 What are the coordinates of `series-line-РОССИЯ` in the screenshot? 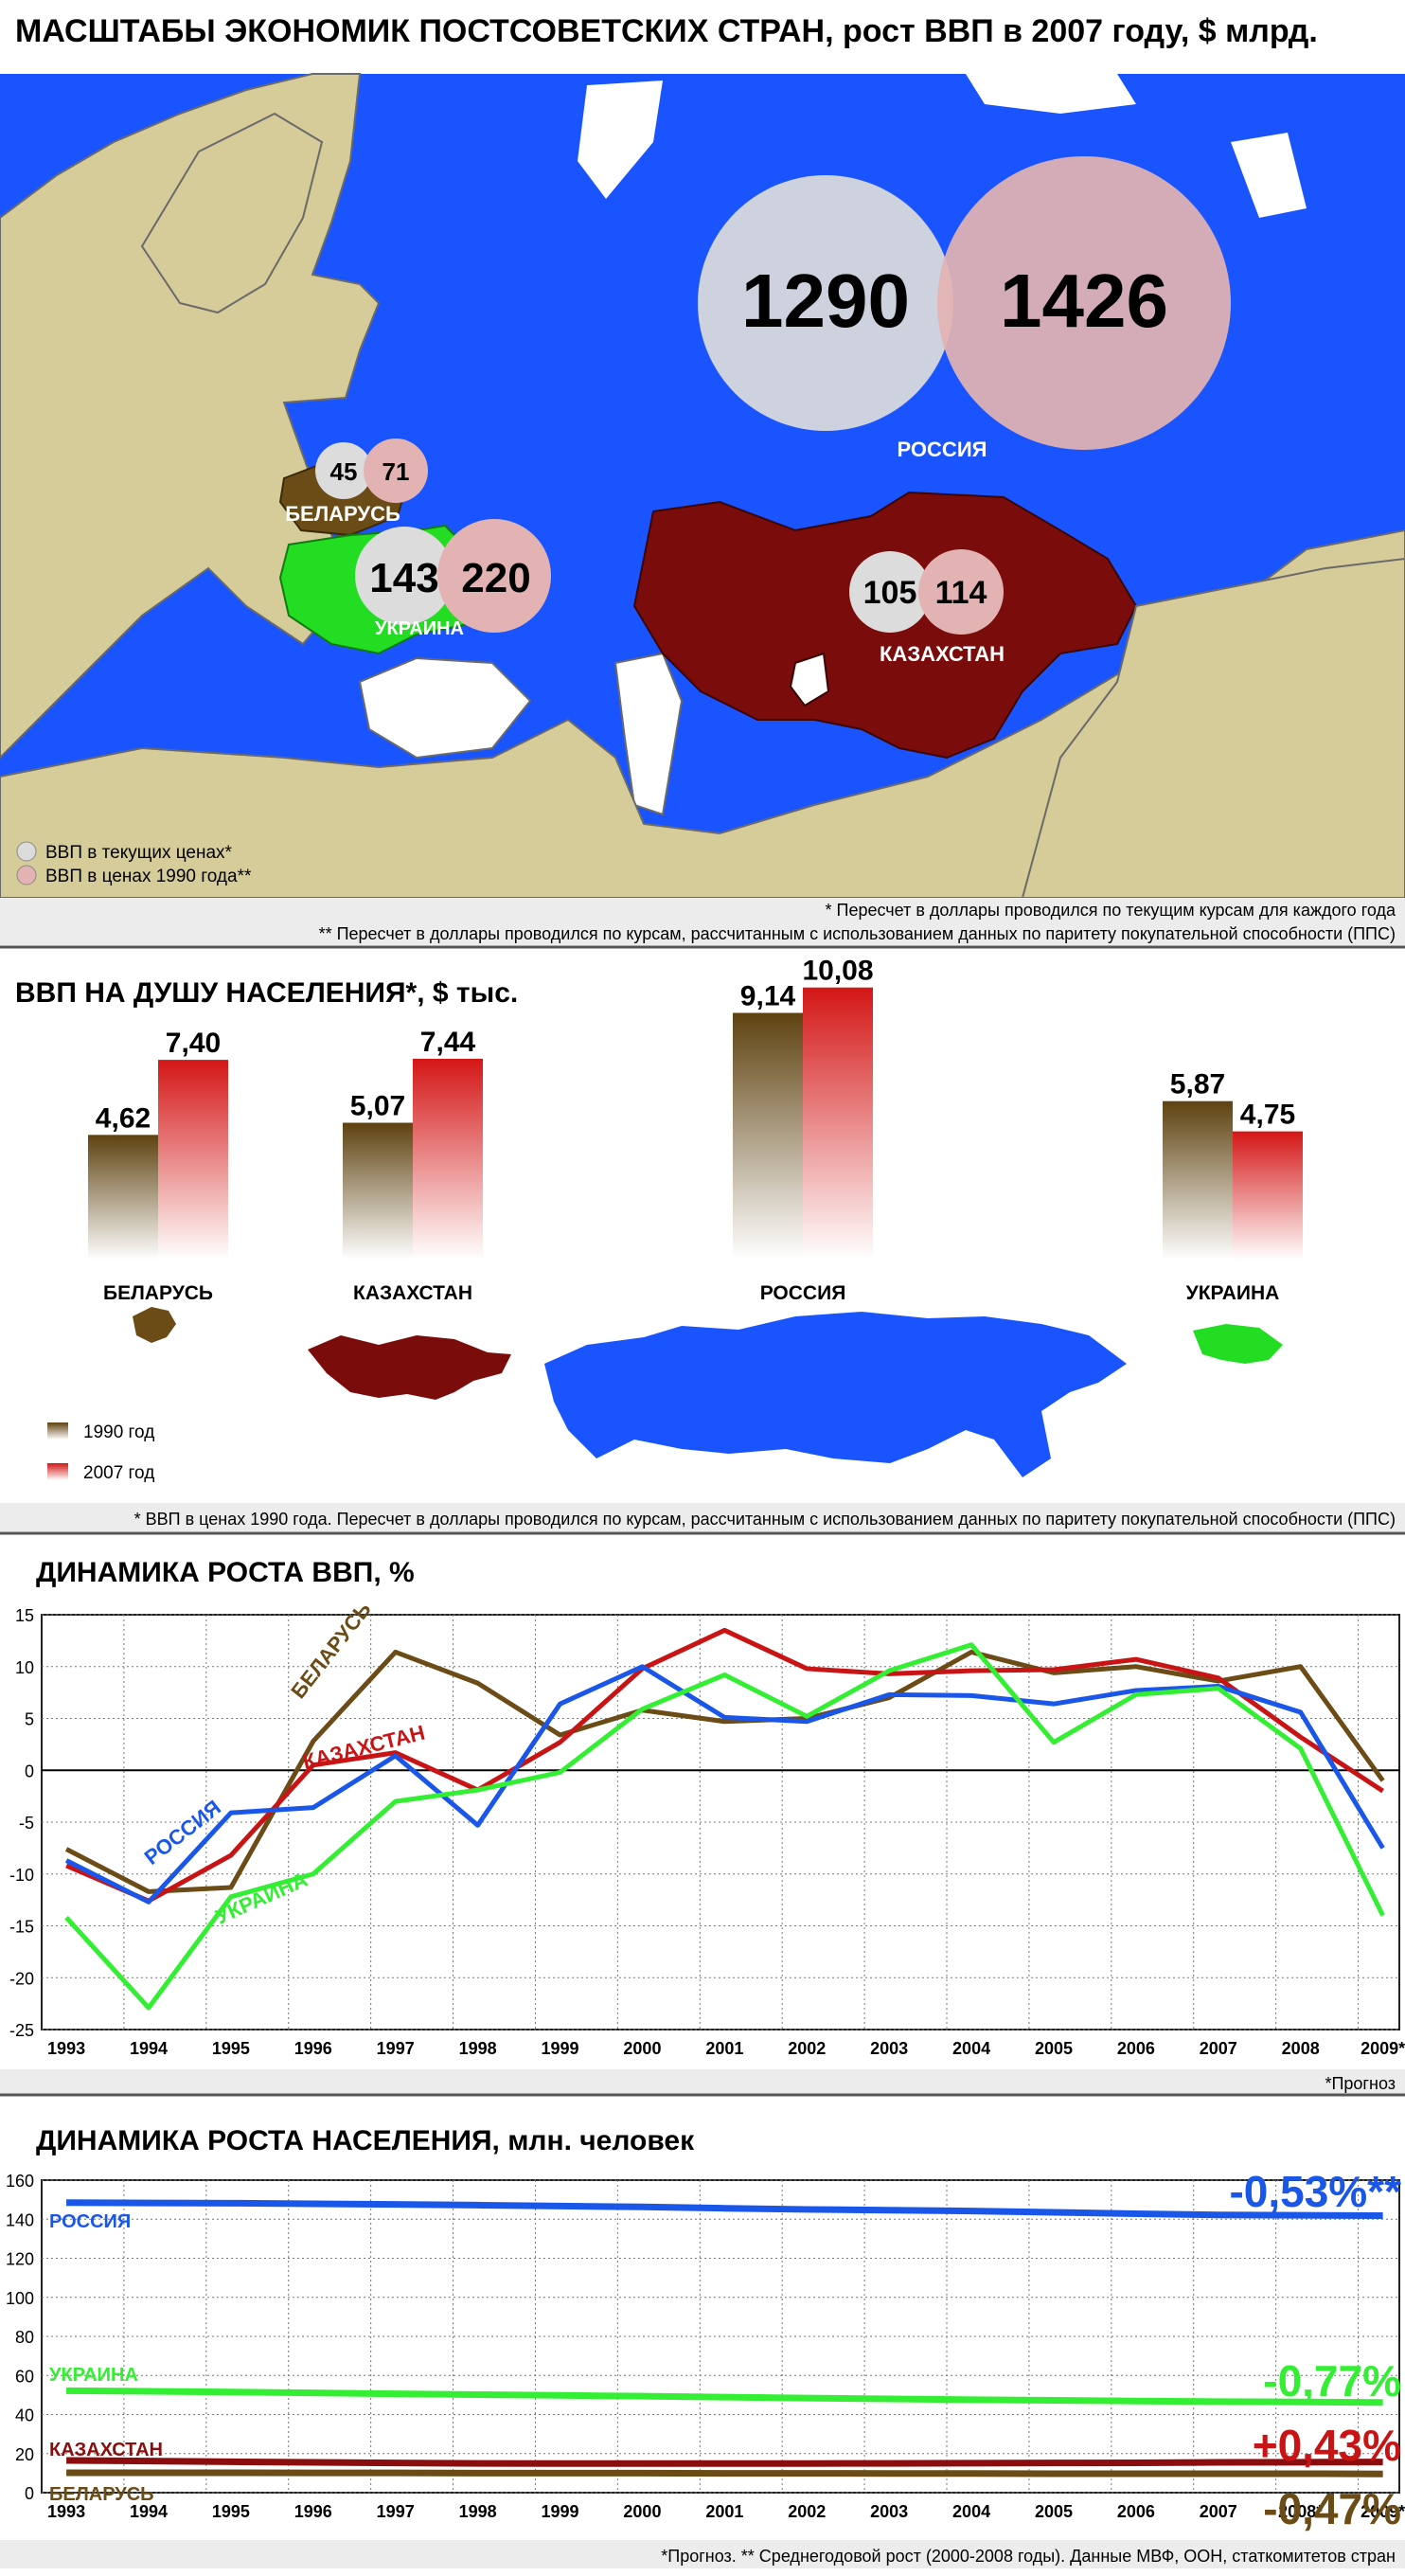 It's located at (724, 1784).